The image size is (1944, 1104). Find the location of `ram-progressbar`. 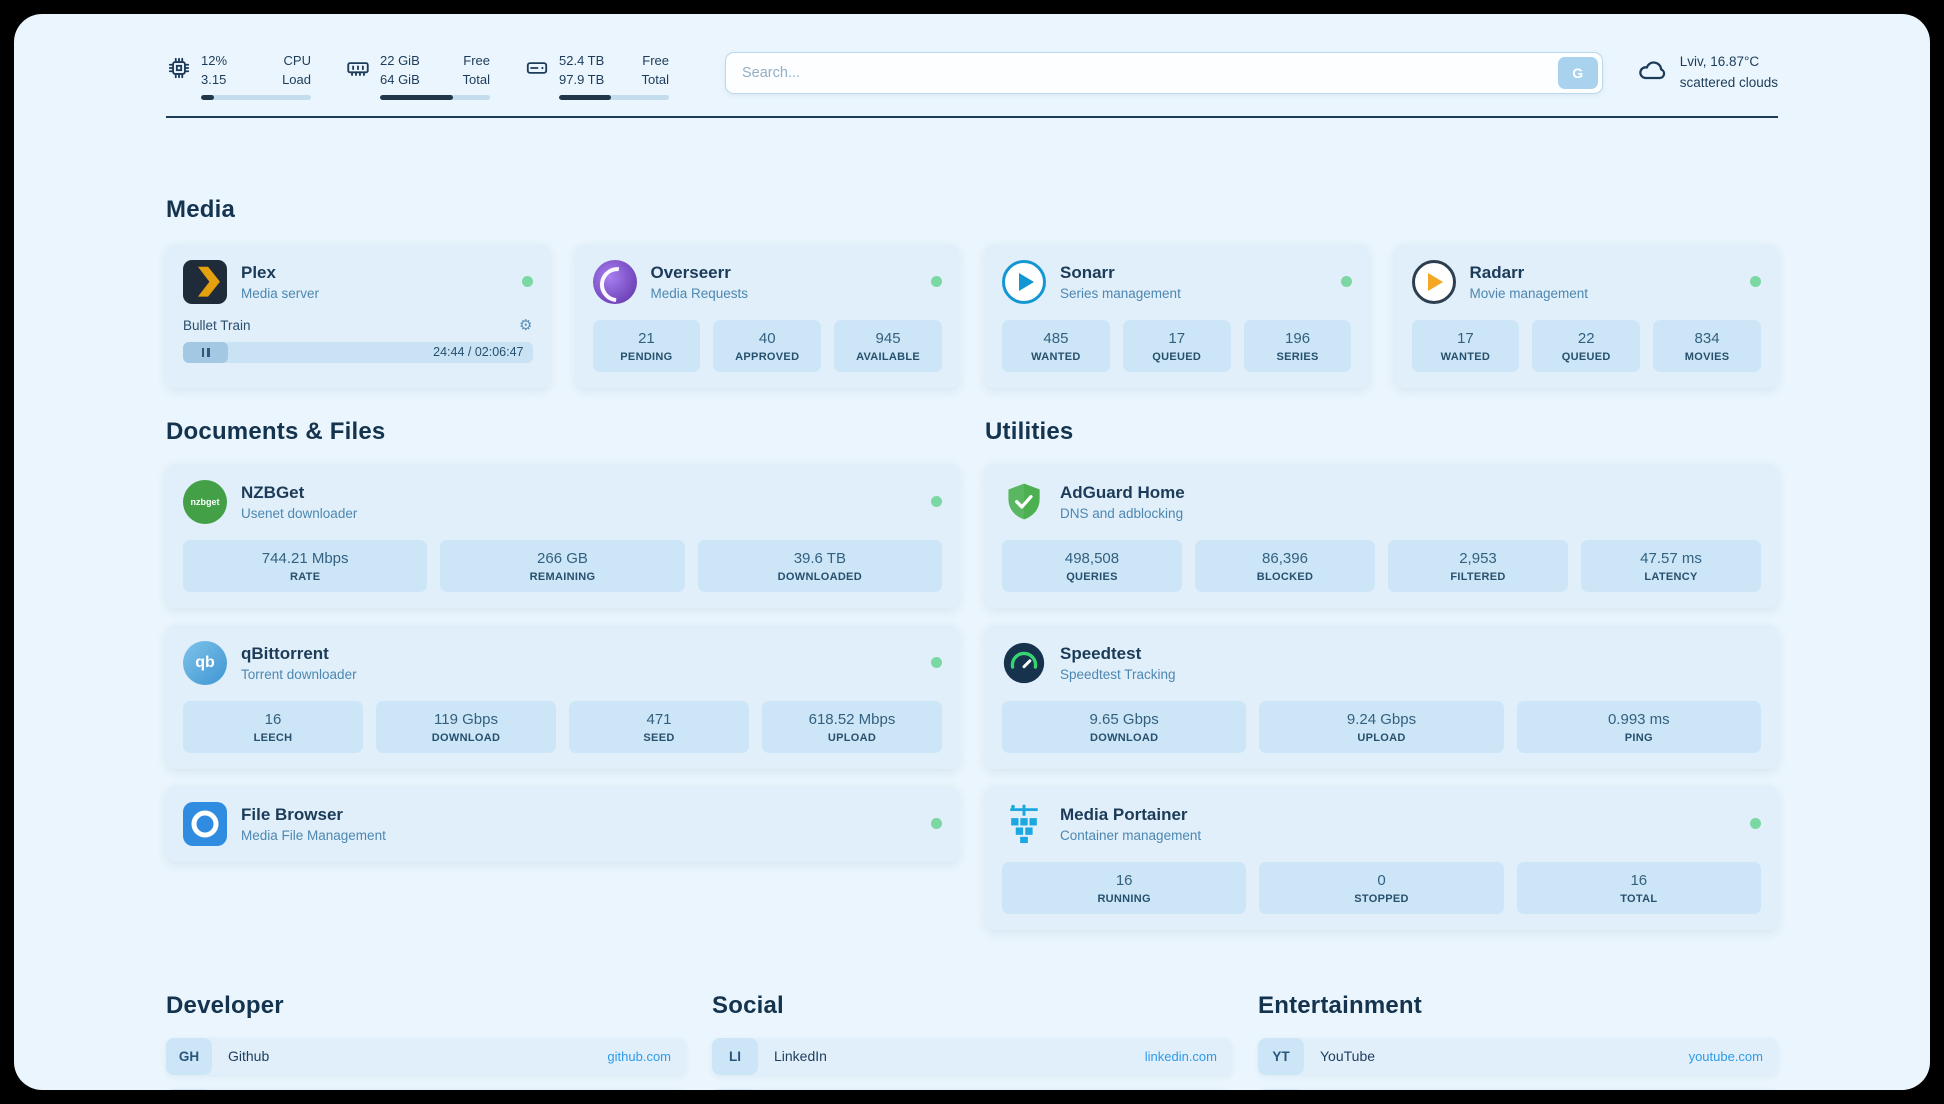

ram-progressbar is located at coordinates (435, 97).